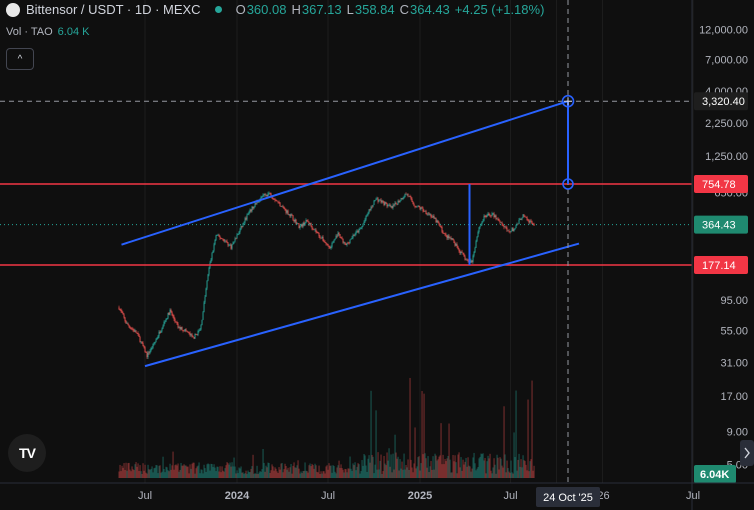 The image size is (754, 510). I want to click on crosshair-date-box, so click(568, 497).